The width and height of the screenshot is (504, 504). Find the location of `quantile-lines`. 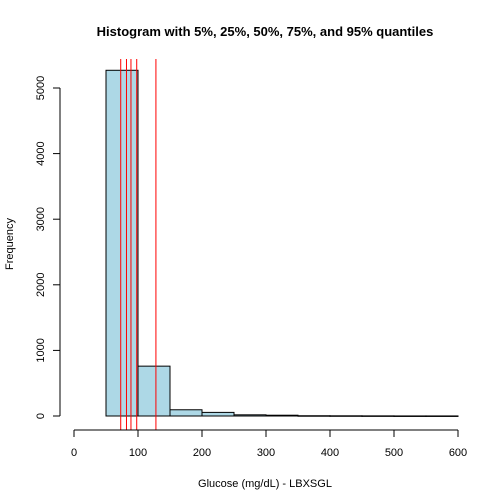

quantile-lines is located at coordinates (138, 244).